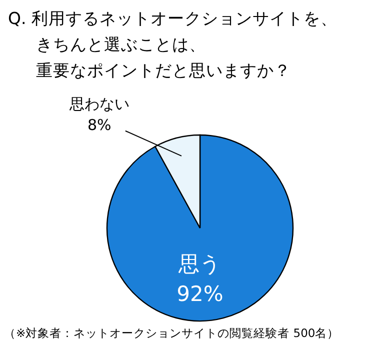  Describe the element at coordinates (200, 264) in the screenshot. I see `slice-label: 思う` at that location.